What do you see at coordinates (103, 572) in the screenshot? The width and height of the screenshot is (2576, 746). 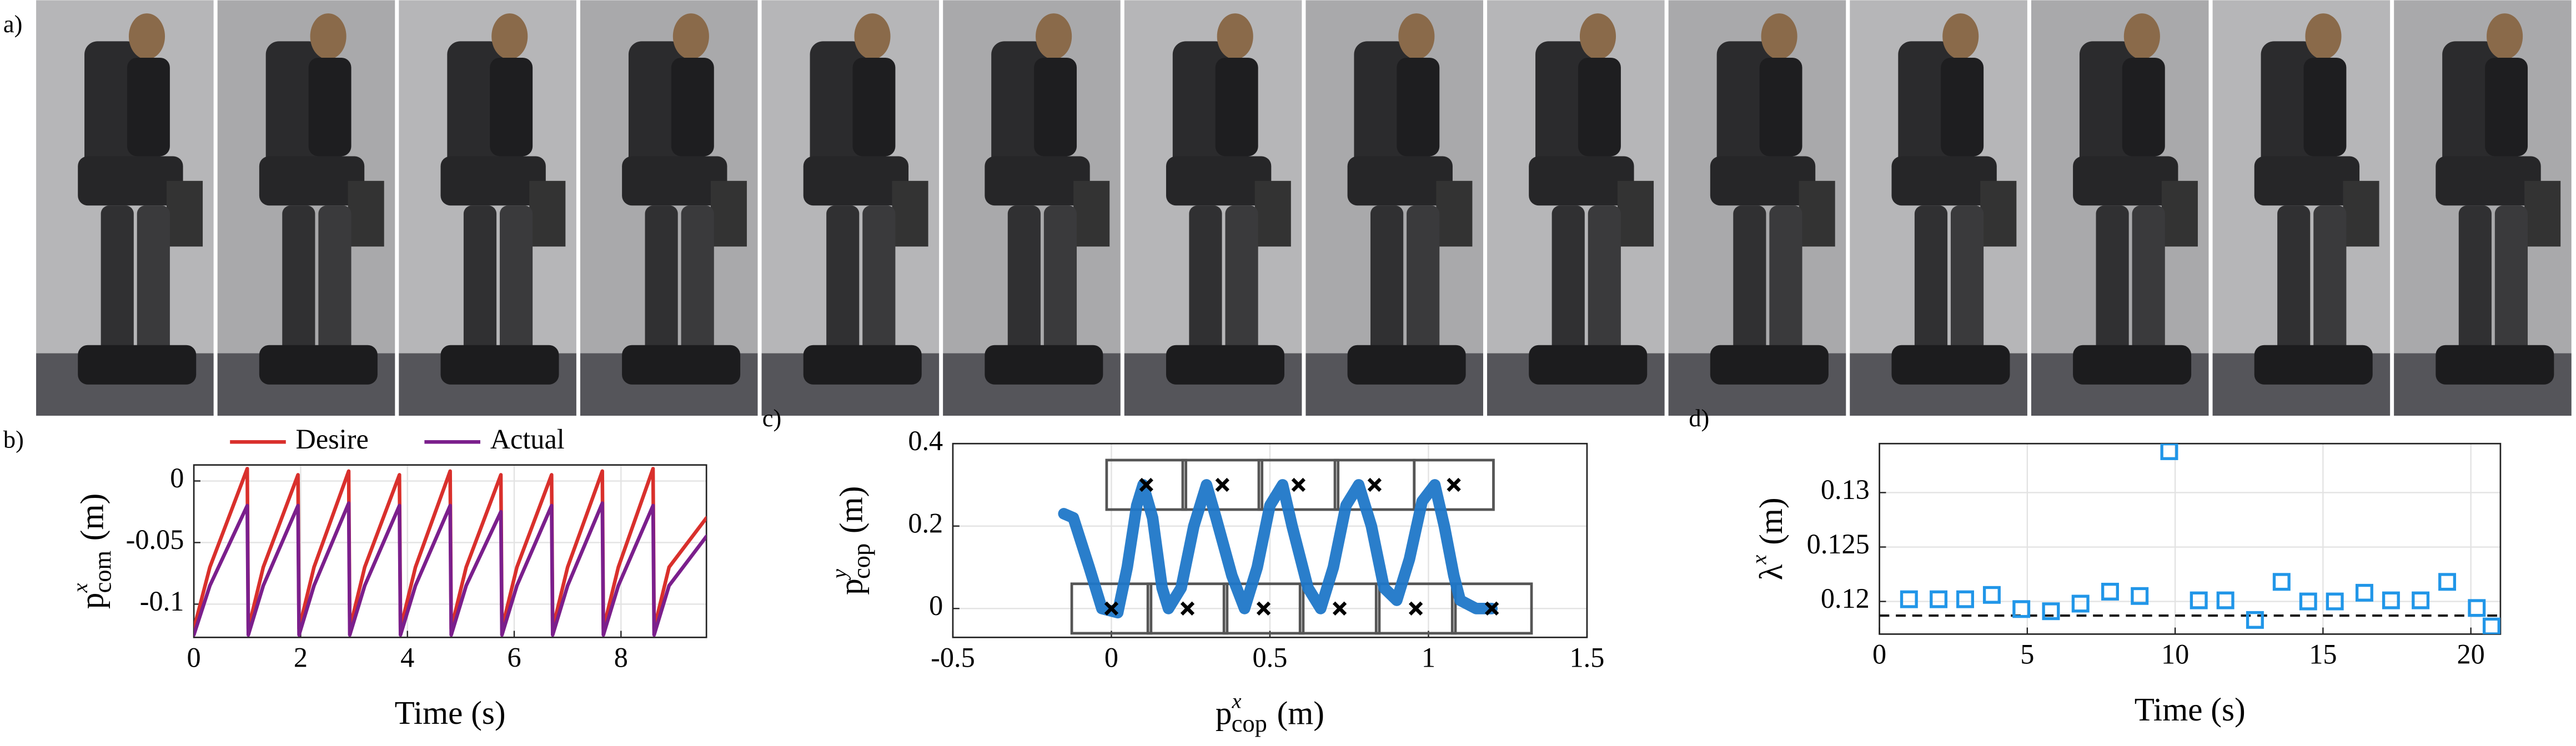 I see `label-sub: com` at bounding box center [103, 572].